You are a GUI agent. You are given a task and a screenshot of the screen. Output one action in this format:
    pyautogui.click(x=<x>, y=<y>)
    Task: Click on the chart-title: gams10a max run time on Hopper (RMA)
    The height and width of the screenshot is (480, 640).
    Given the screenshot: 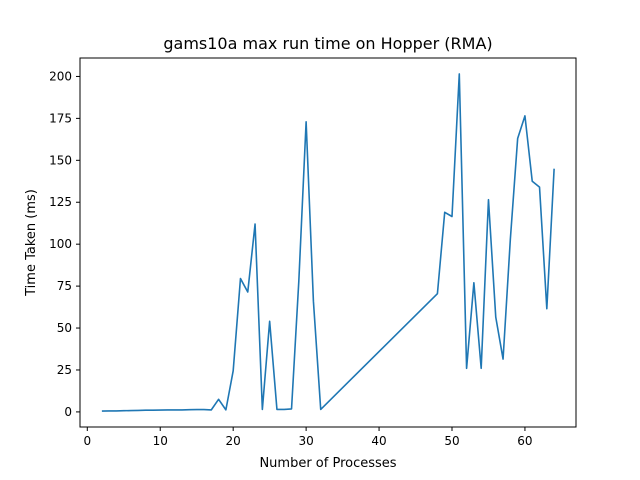 What is the action you would take?
    pyautogui.click(x=327, y=43)
    